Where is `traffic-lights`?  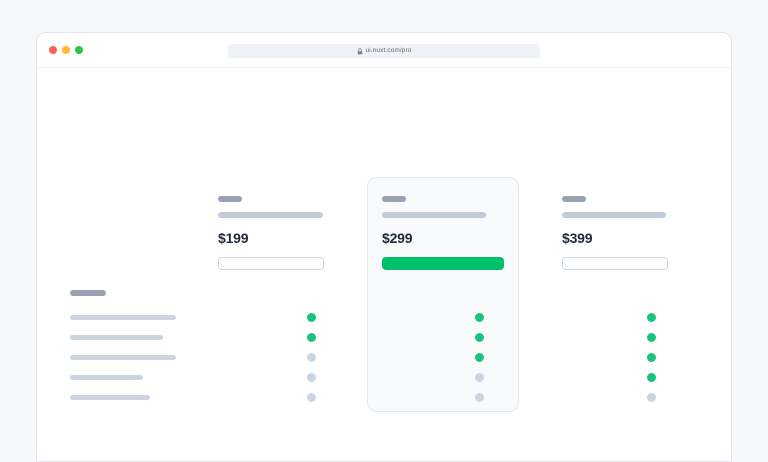 traffic-lights is located at coordinates (66, 50).